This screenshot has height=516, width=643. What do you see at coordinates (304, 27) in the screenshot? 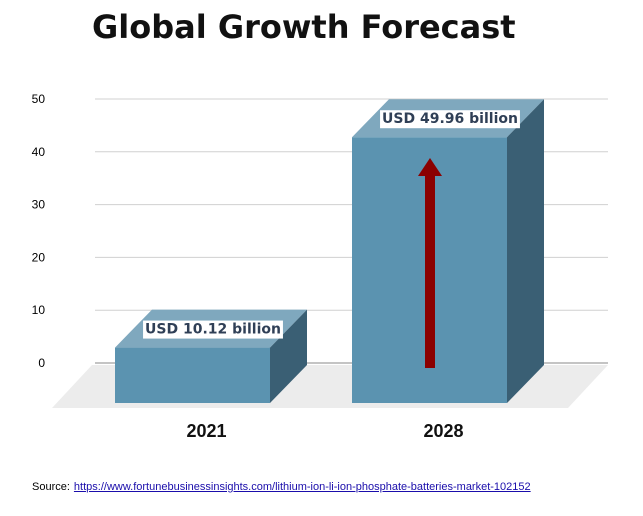
I see `chart-title: Global Growth Forecast` at bounding box center [304, 27].